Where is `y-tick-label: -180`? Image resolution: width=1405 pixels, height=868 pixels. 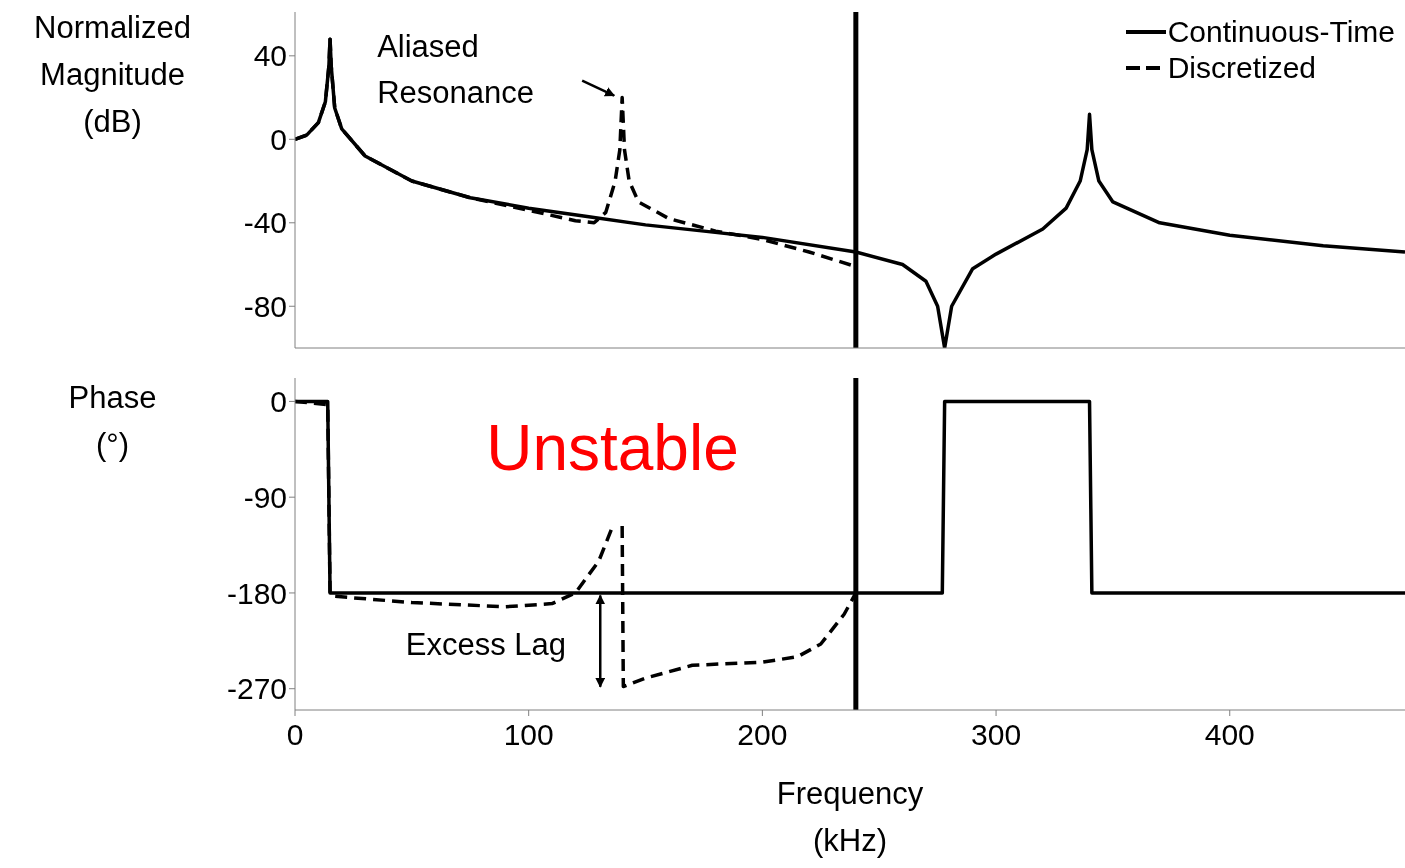 y-tick-label: -180 is located at coordinates (256, 593).